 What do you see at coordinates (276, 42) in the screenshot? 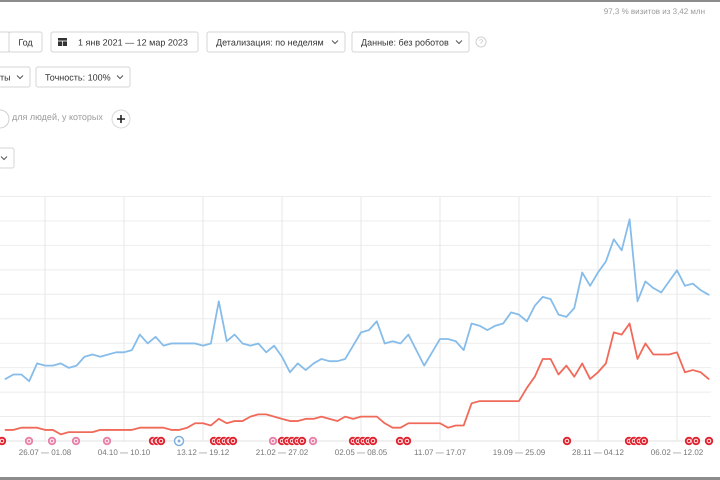
I see `dropdown-button: Детализация: по неделям` at bounding box center [276, 42].